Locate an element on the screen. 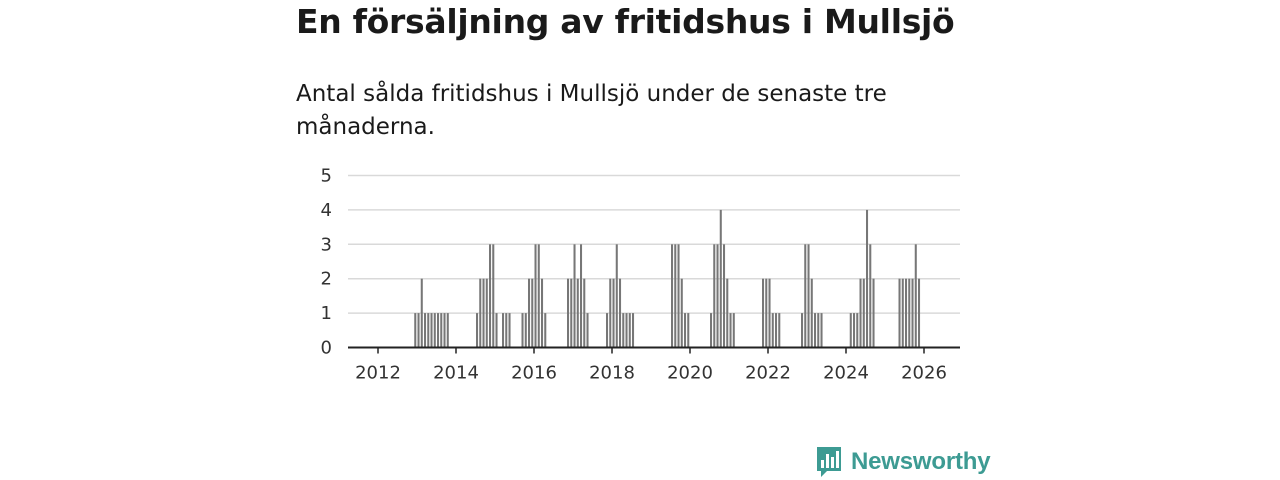 The height and width of the screenshot is (480, 1280). x-tick-label: 2016 is located at coordinates (534, 373).